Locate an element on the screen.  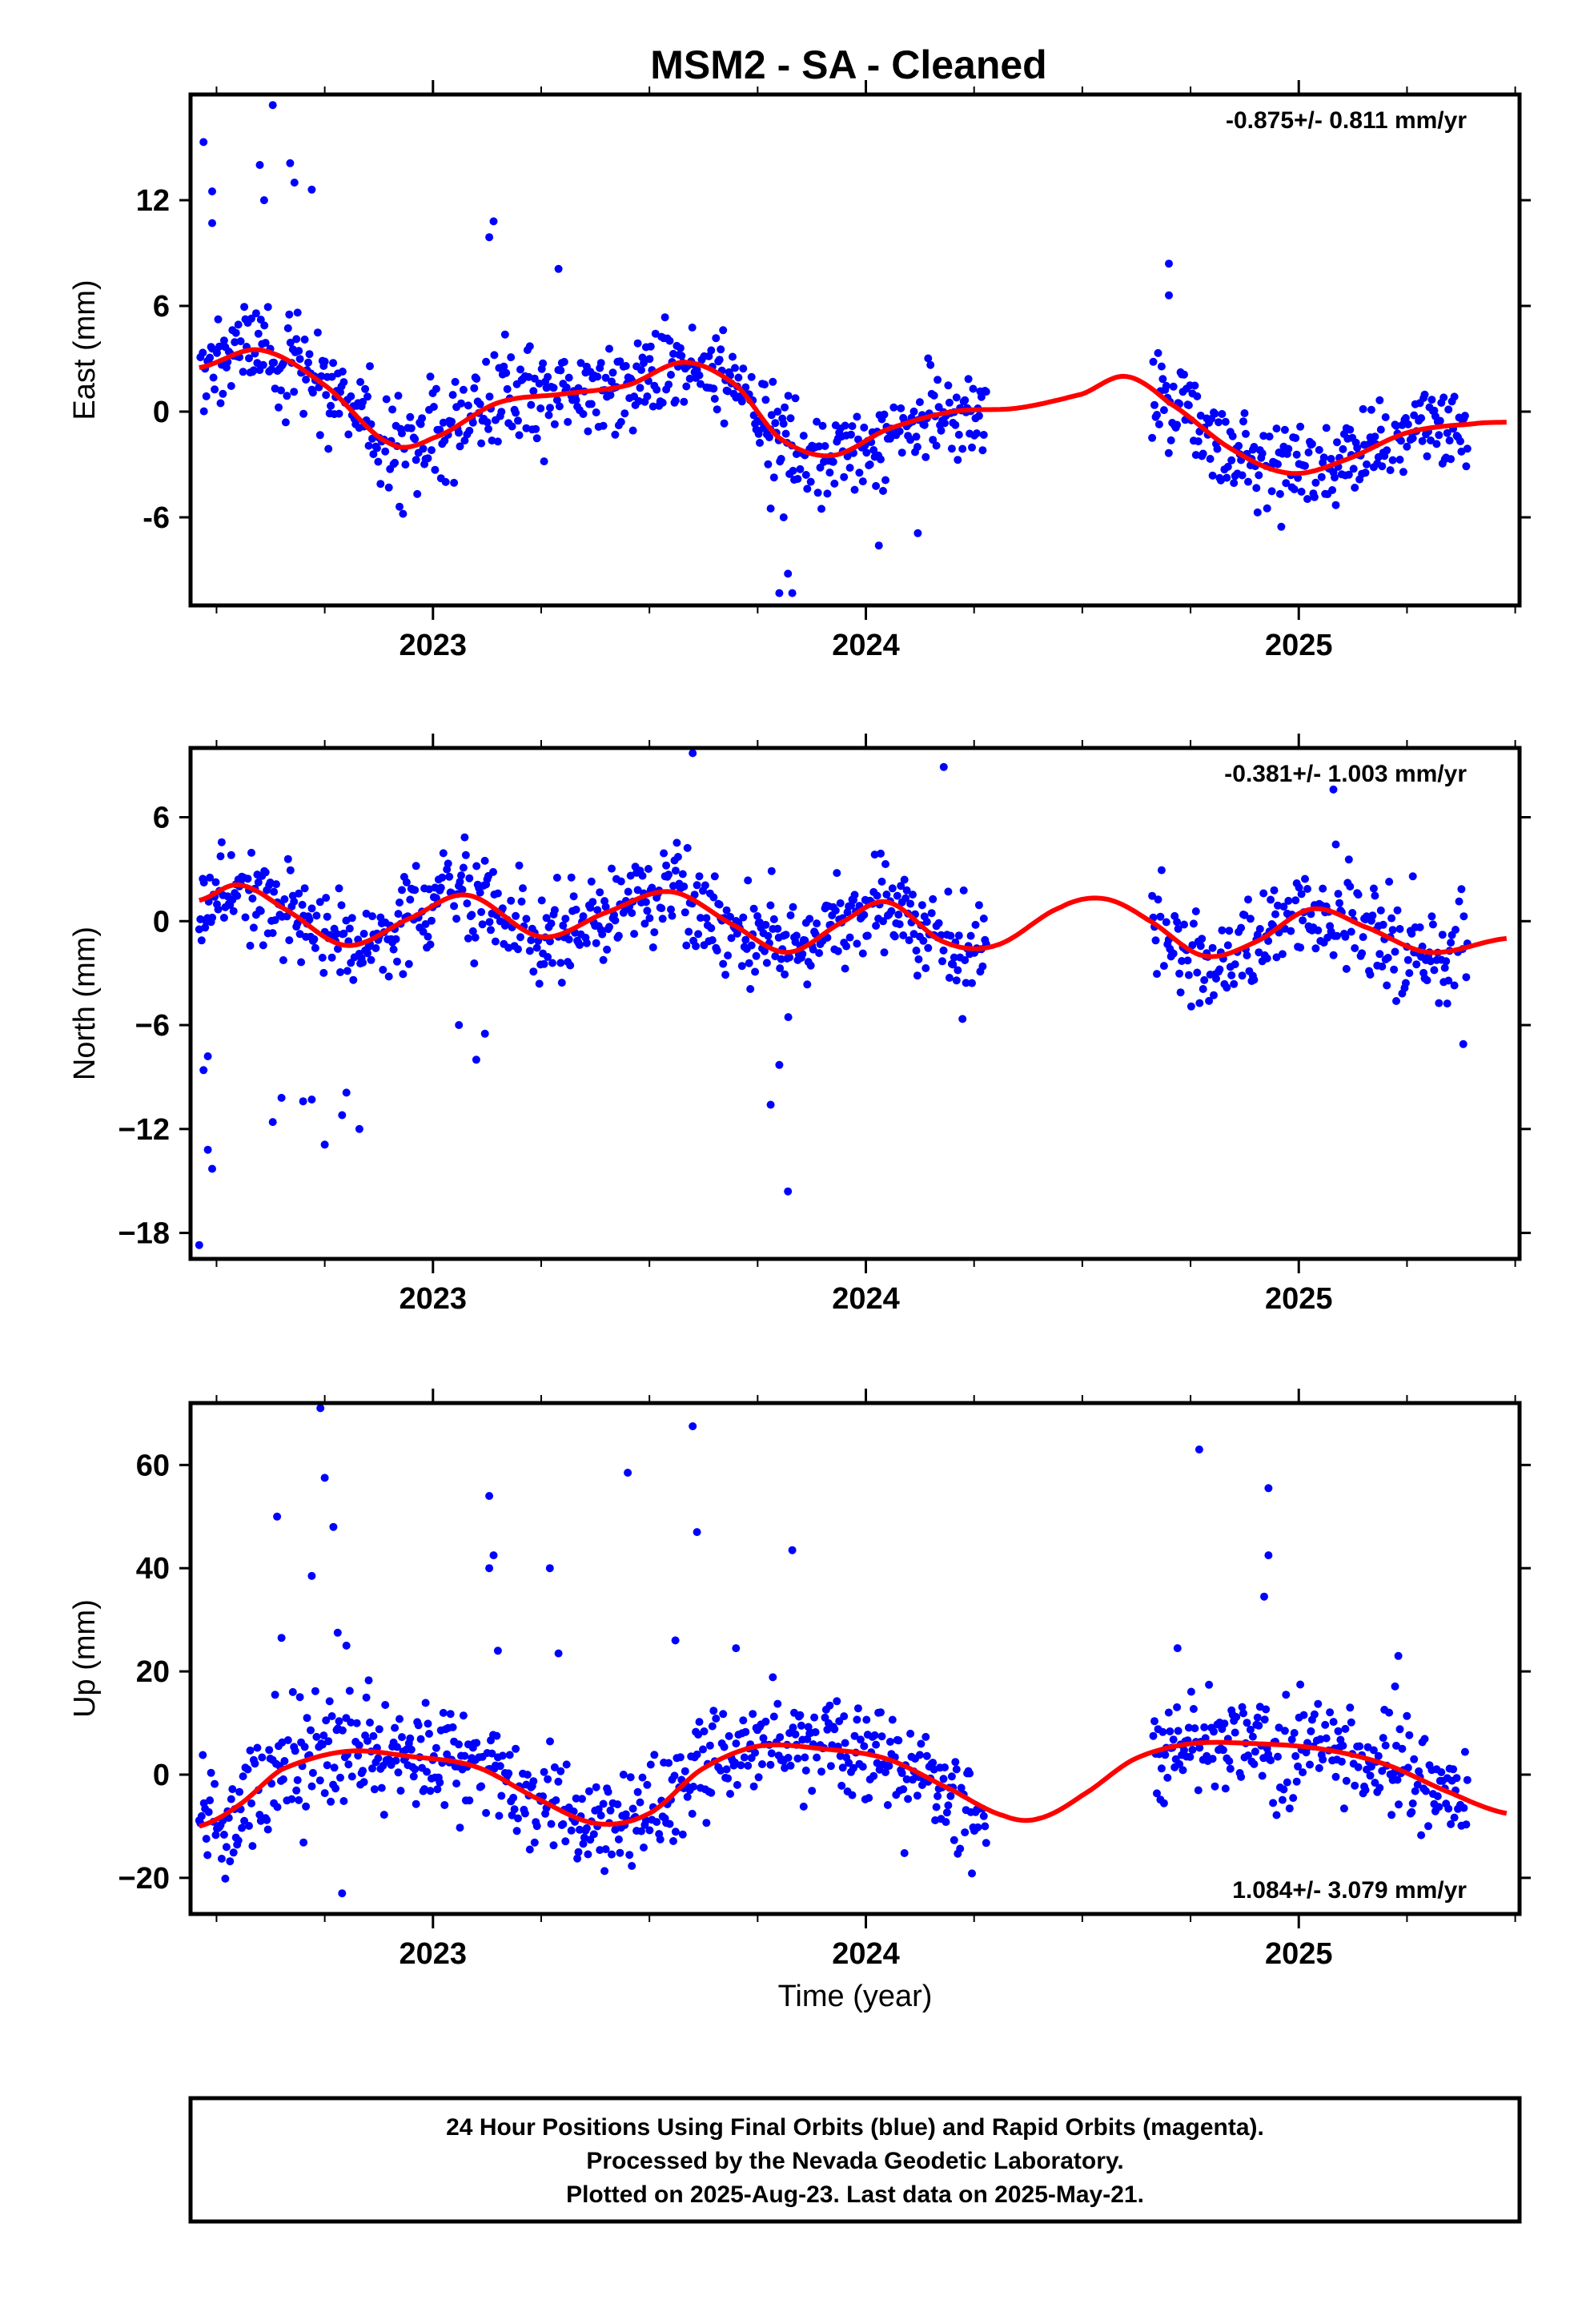
north-outlier-point is located at coordinates (199, 1244).